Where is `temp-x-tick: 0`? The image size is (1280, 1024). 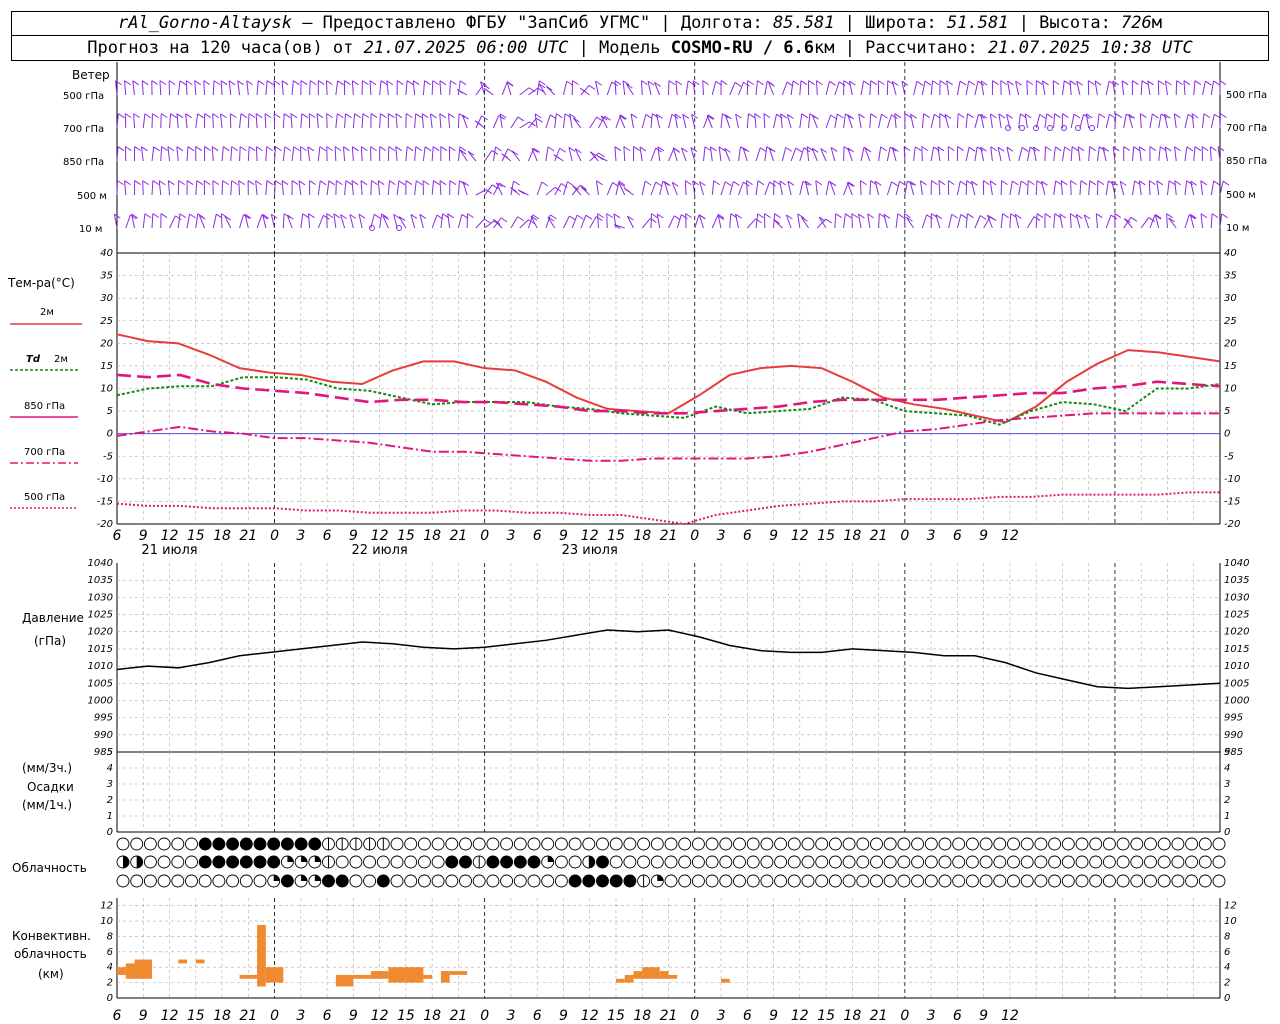
temp-x-tick: 0 is located at coordinates (274, 536).